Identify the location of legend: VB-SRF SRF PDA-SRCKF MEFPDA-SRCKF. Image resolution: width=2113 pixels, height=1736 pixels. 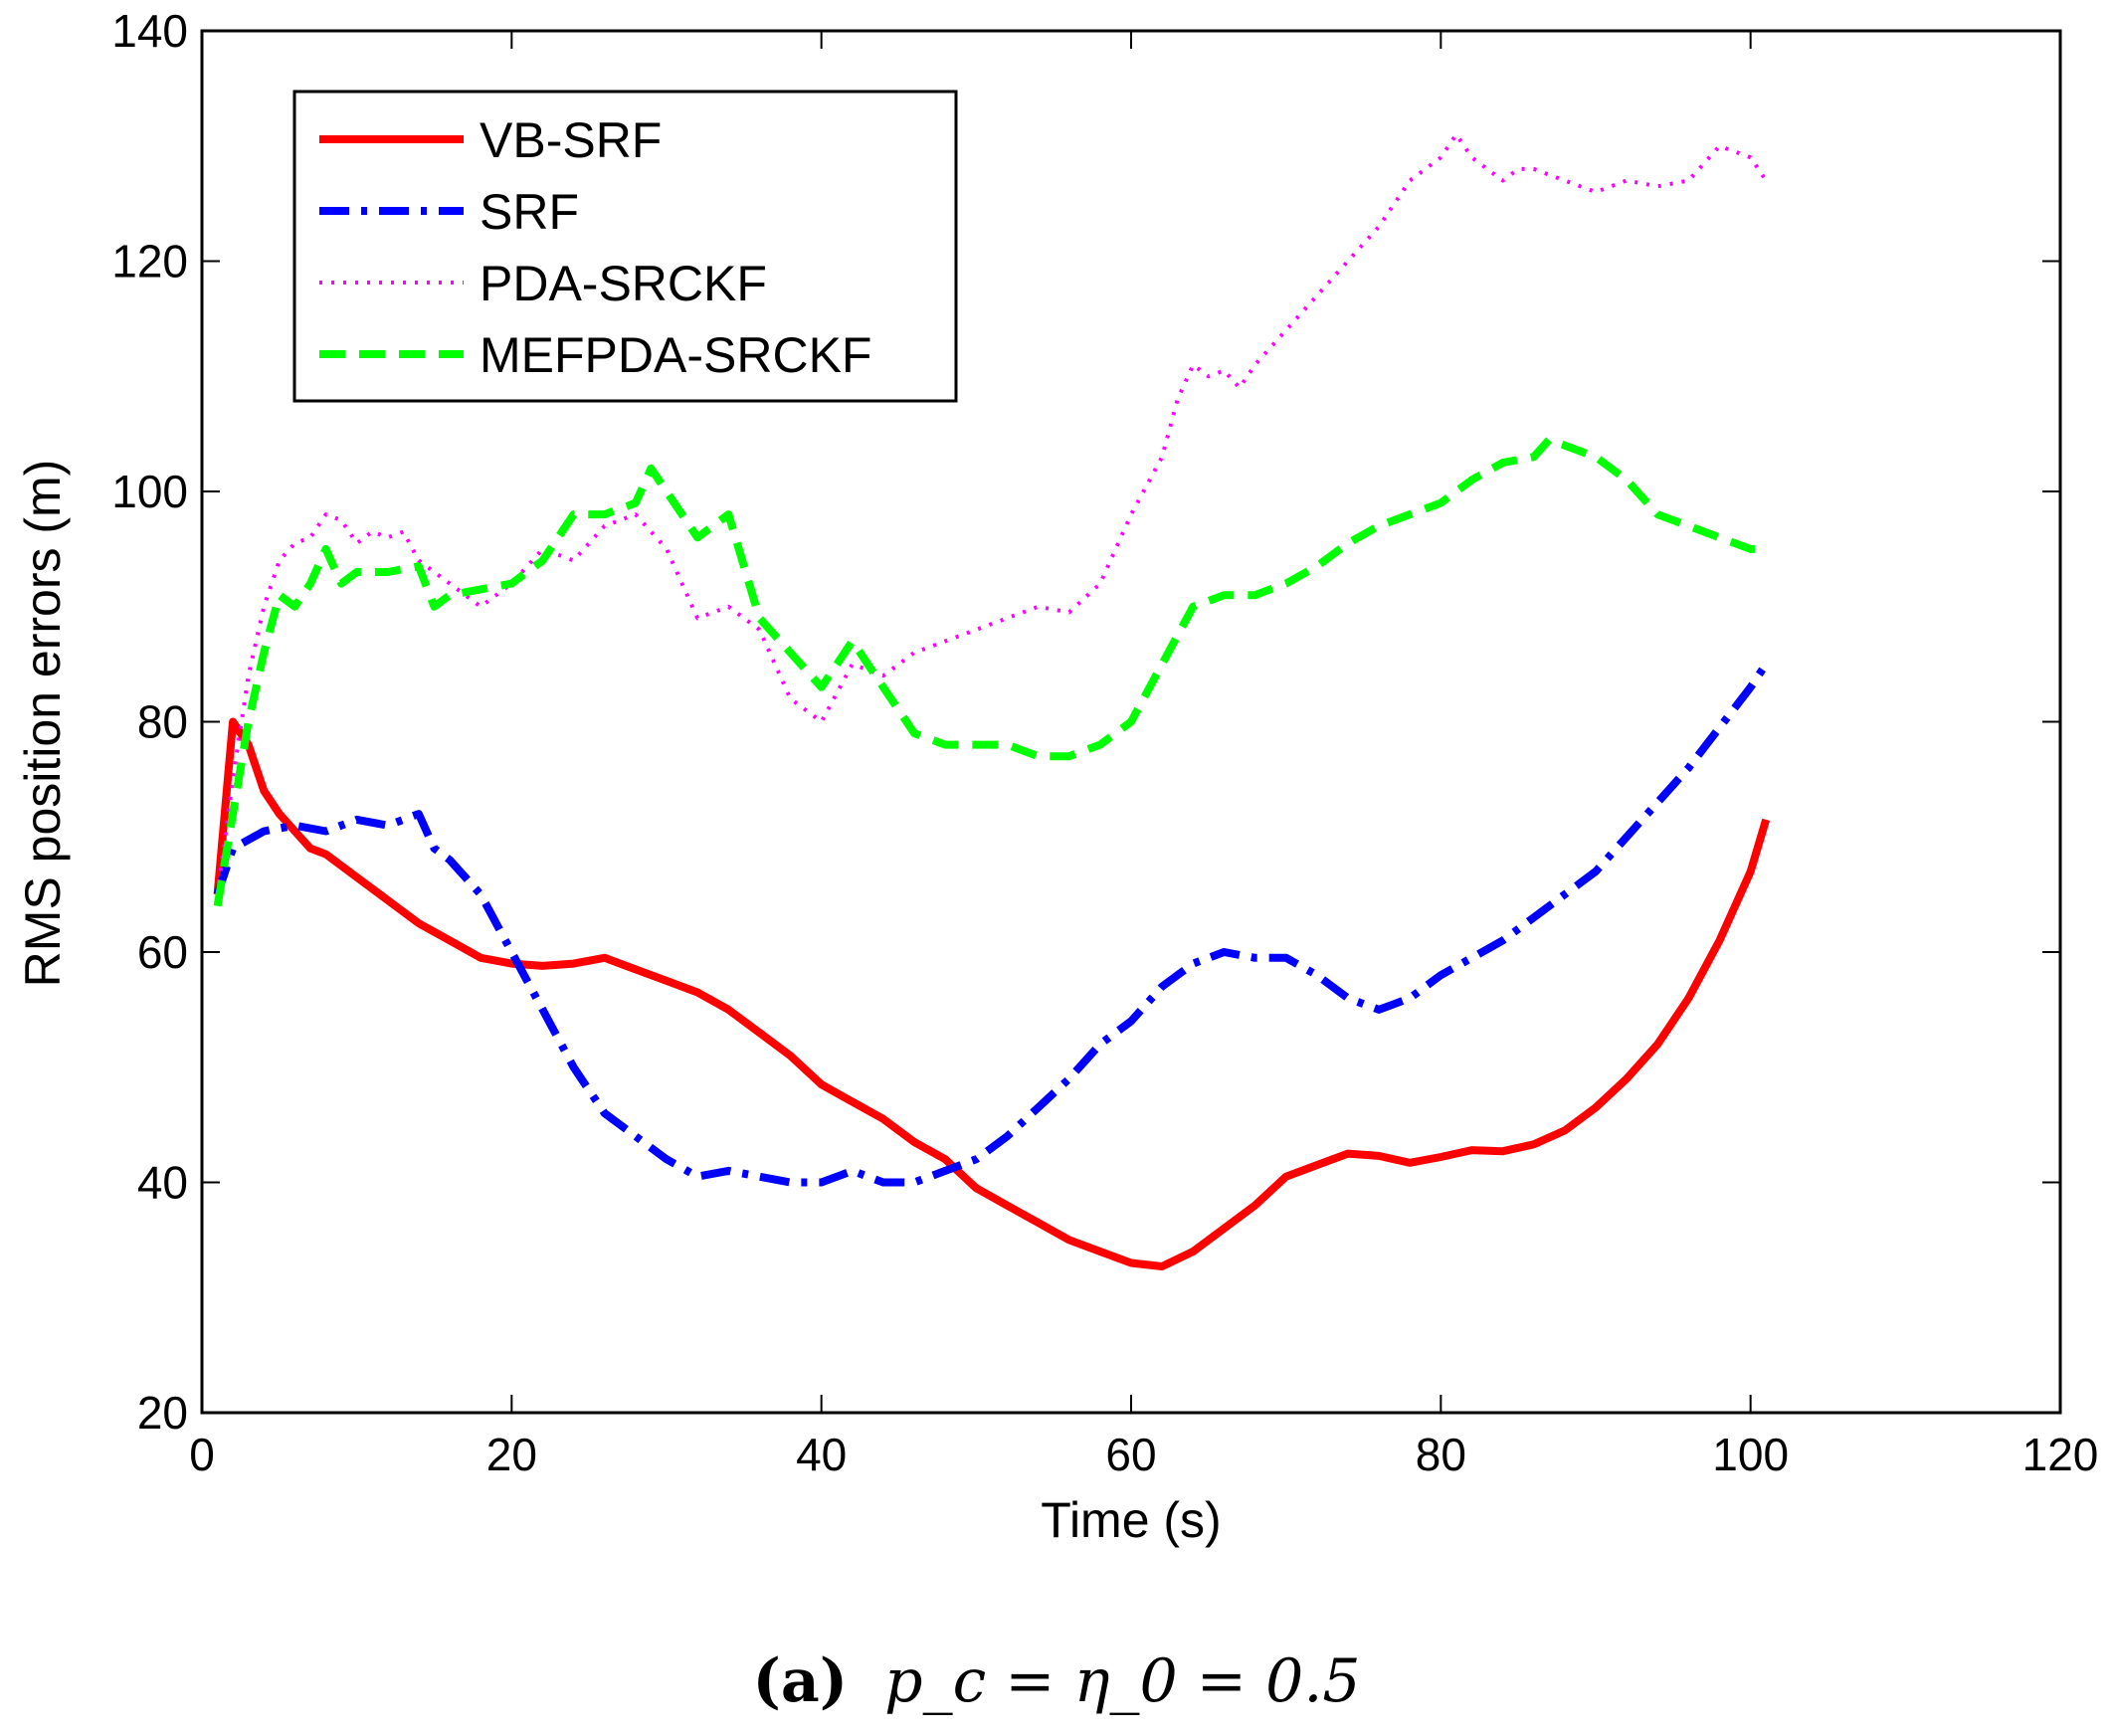
(625, 246).